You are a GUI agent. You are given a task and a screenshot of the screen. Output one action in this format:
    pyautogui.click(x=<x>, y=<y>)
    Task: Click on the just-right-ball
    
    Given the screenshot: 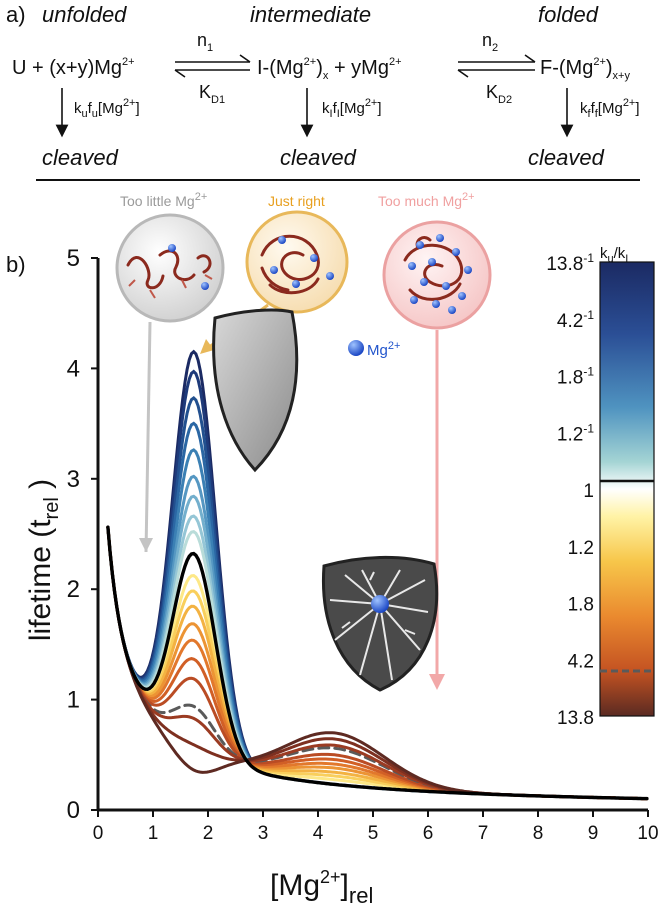 What is the action you would take?
    pyautogui.click(x=297, y=262)
    